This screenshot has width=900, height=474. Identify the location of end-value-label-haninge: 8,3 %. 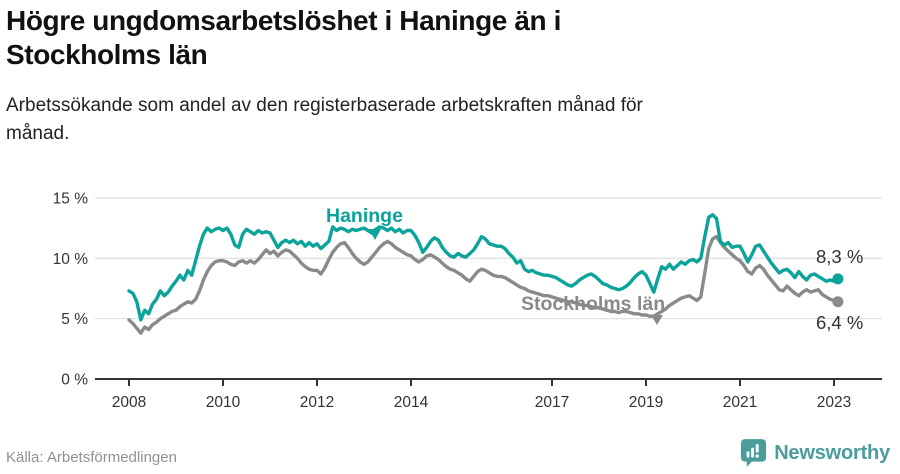
(839, 256).